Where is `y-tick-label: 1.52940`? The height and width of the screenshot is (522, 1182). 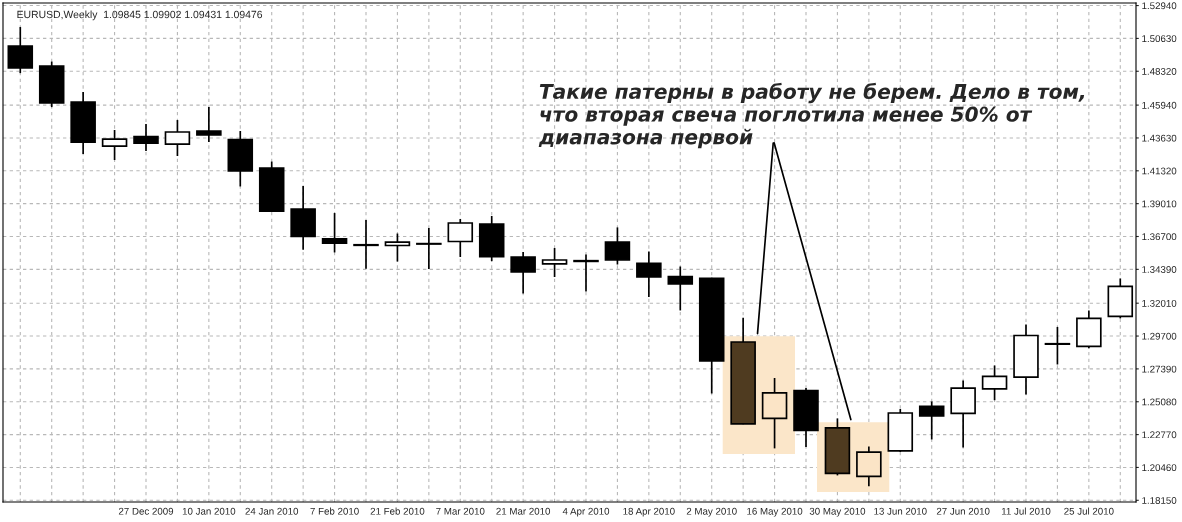
y-tick-label: 1.52940 is located at coordinates (1159, 6).